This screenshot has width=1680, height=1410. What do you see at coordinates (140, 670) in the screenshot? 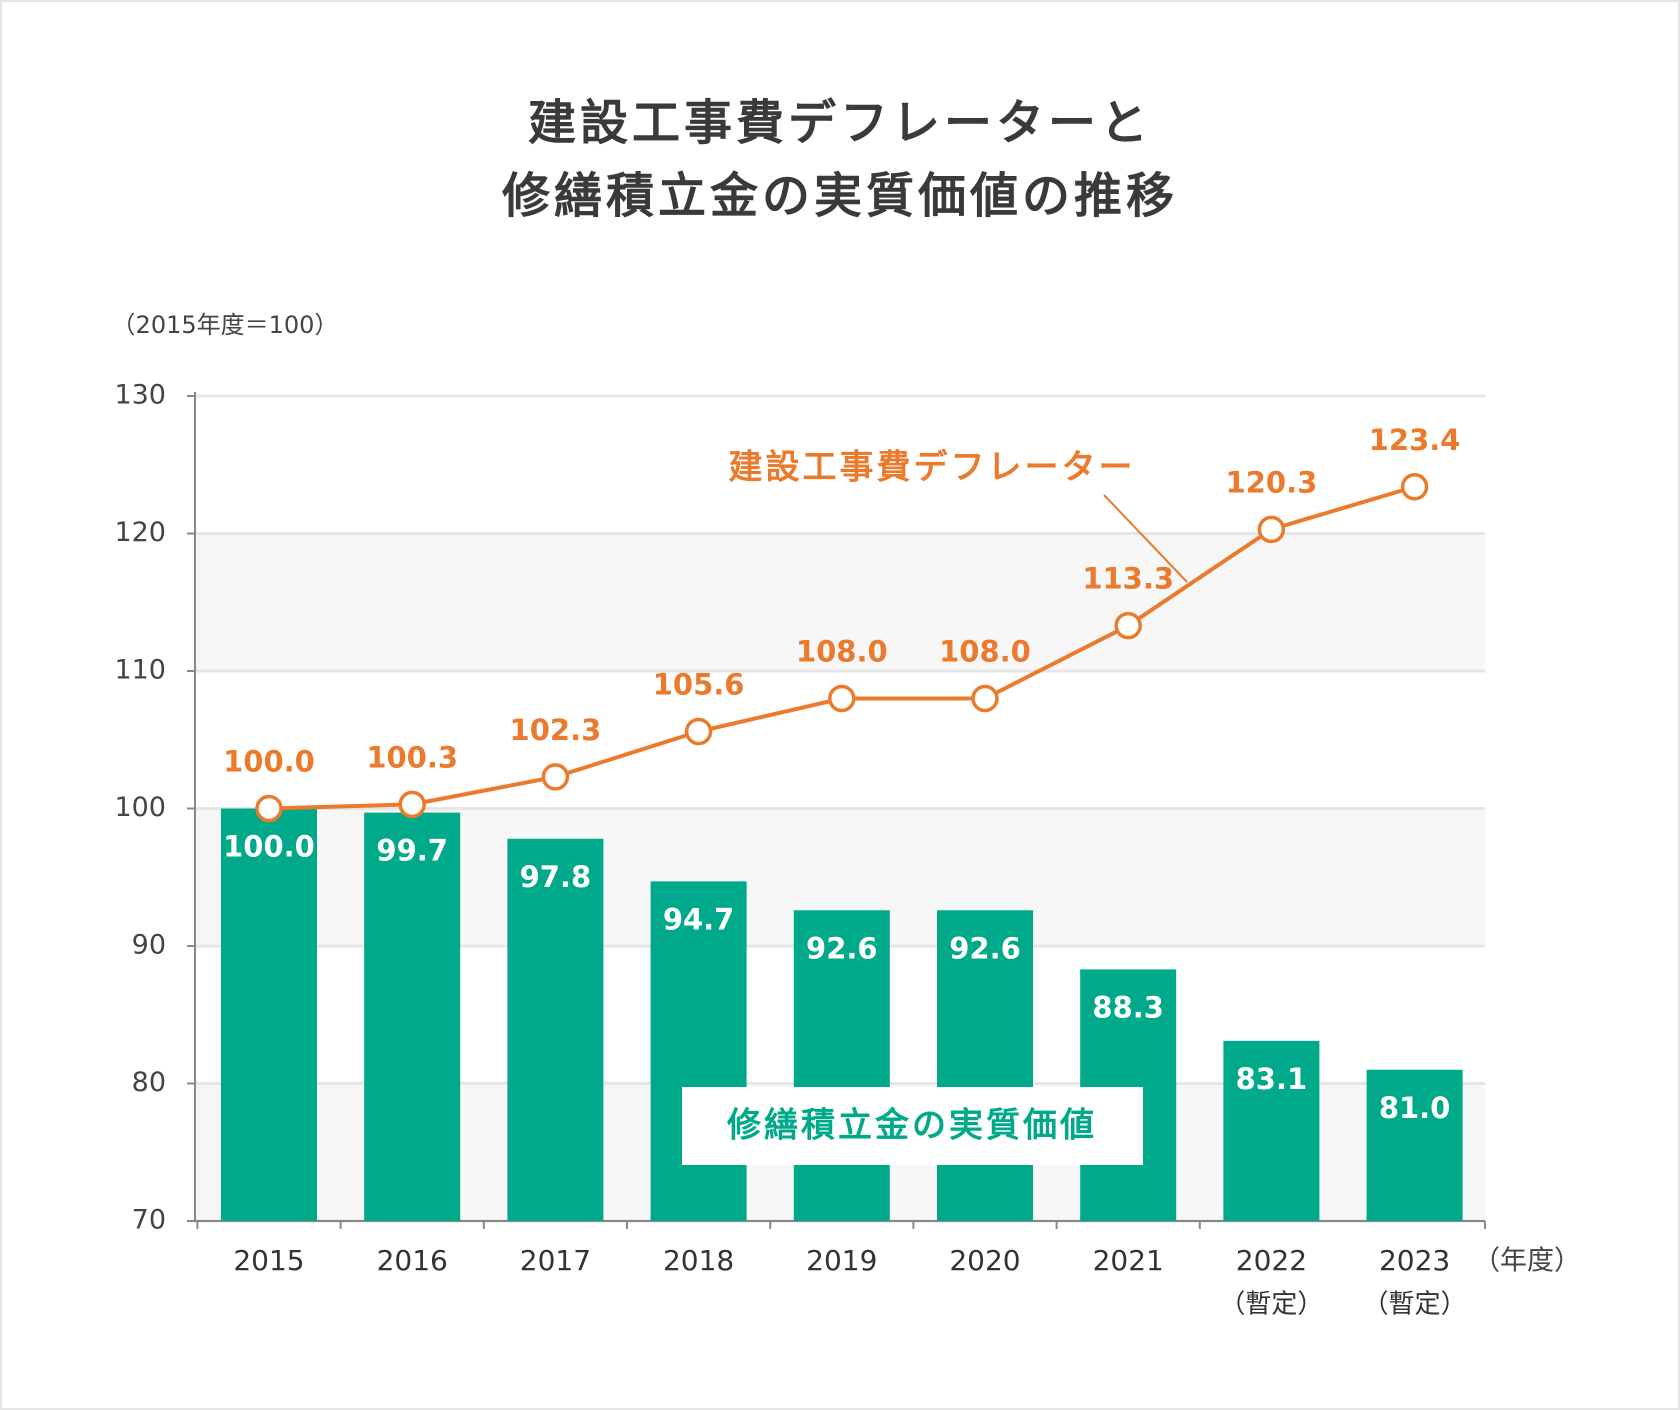
I see `y-tick-label: 110` at bounding box center [140, 670].